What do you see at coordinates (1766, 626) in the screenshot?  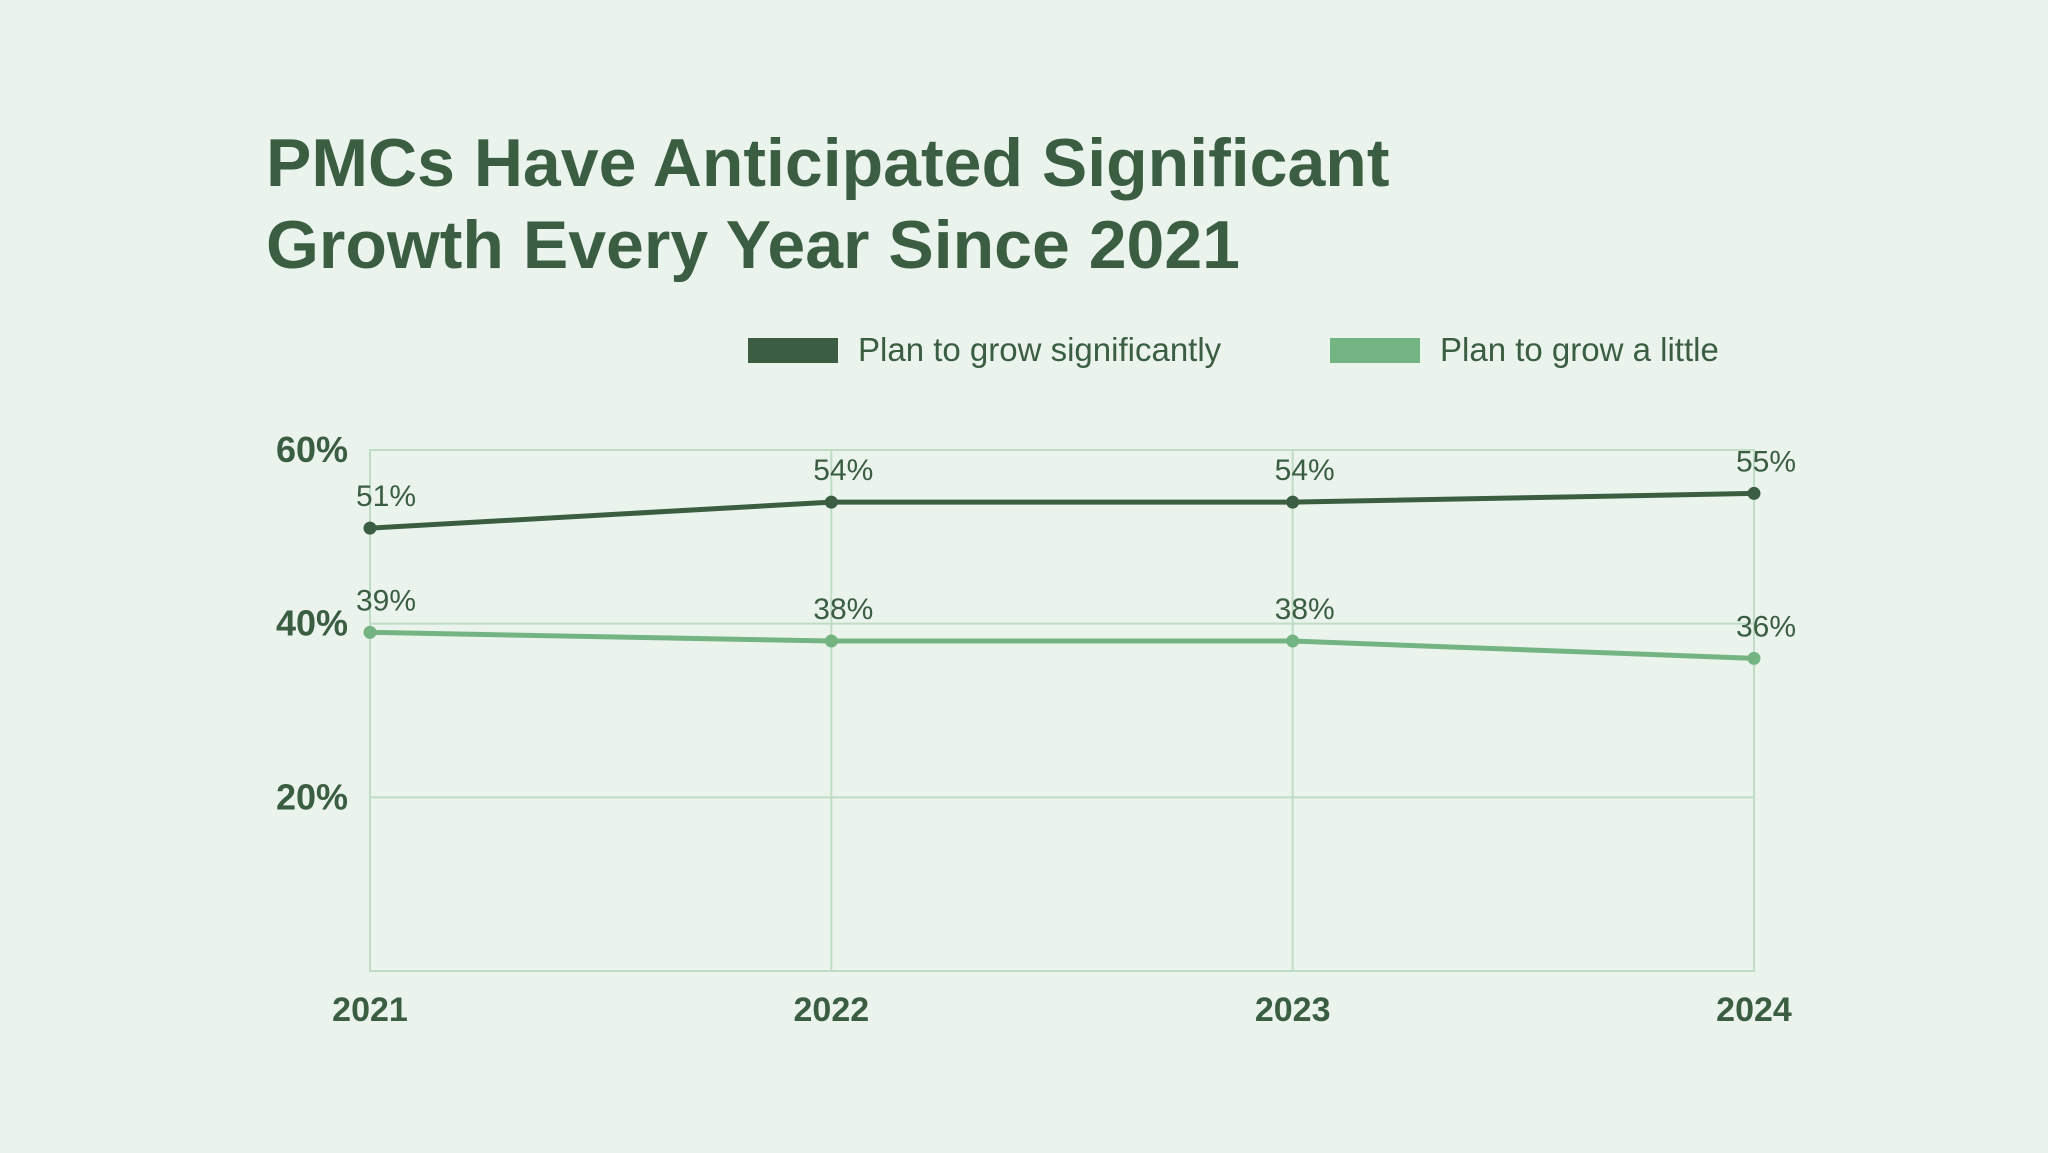 I see `data-label: 36%` at bounding box center [1766, 626].